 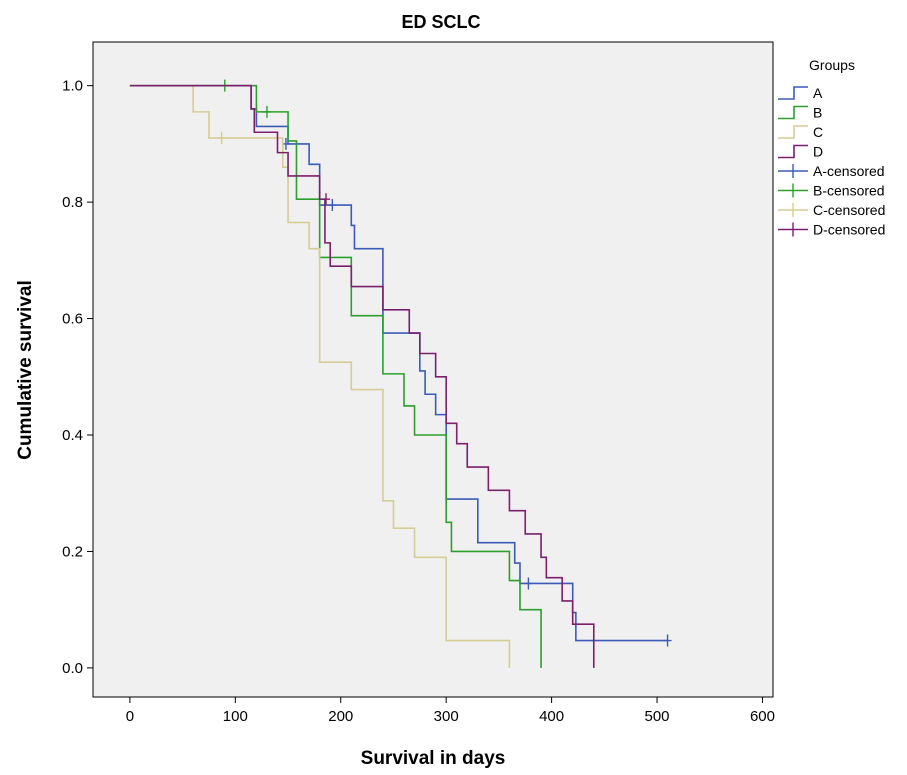 I want to click on x-tick-label: 200, so click(x=340, y=716).